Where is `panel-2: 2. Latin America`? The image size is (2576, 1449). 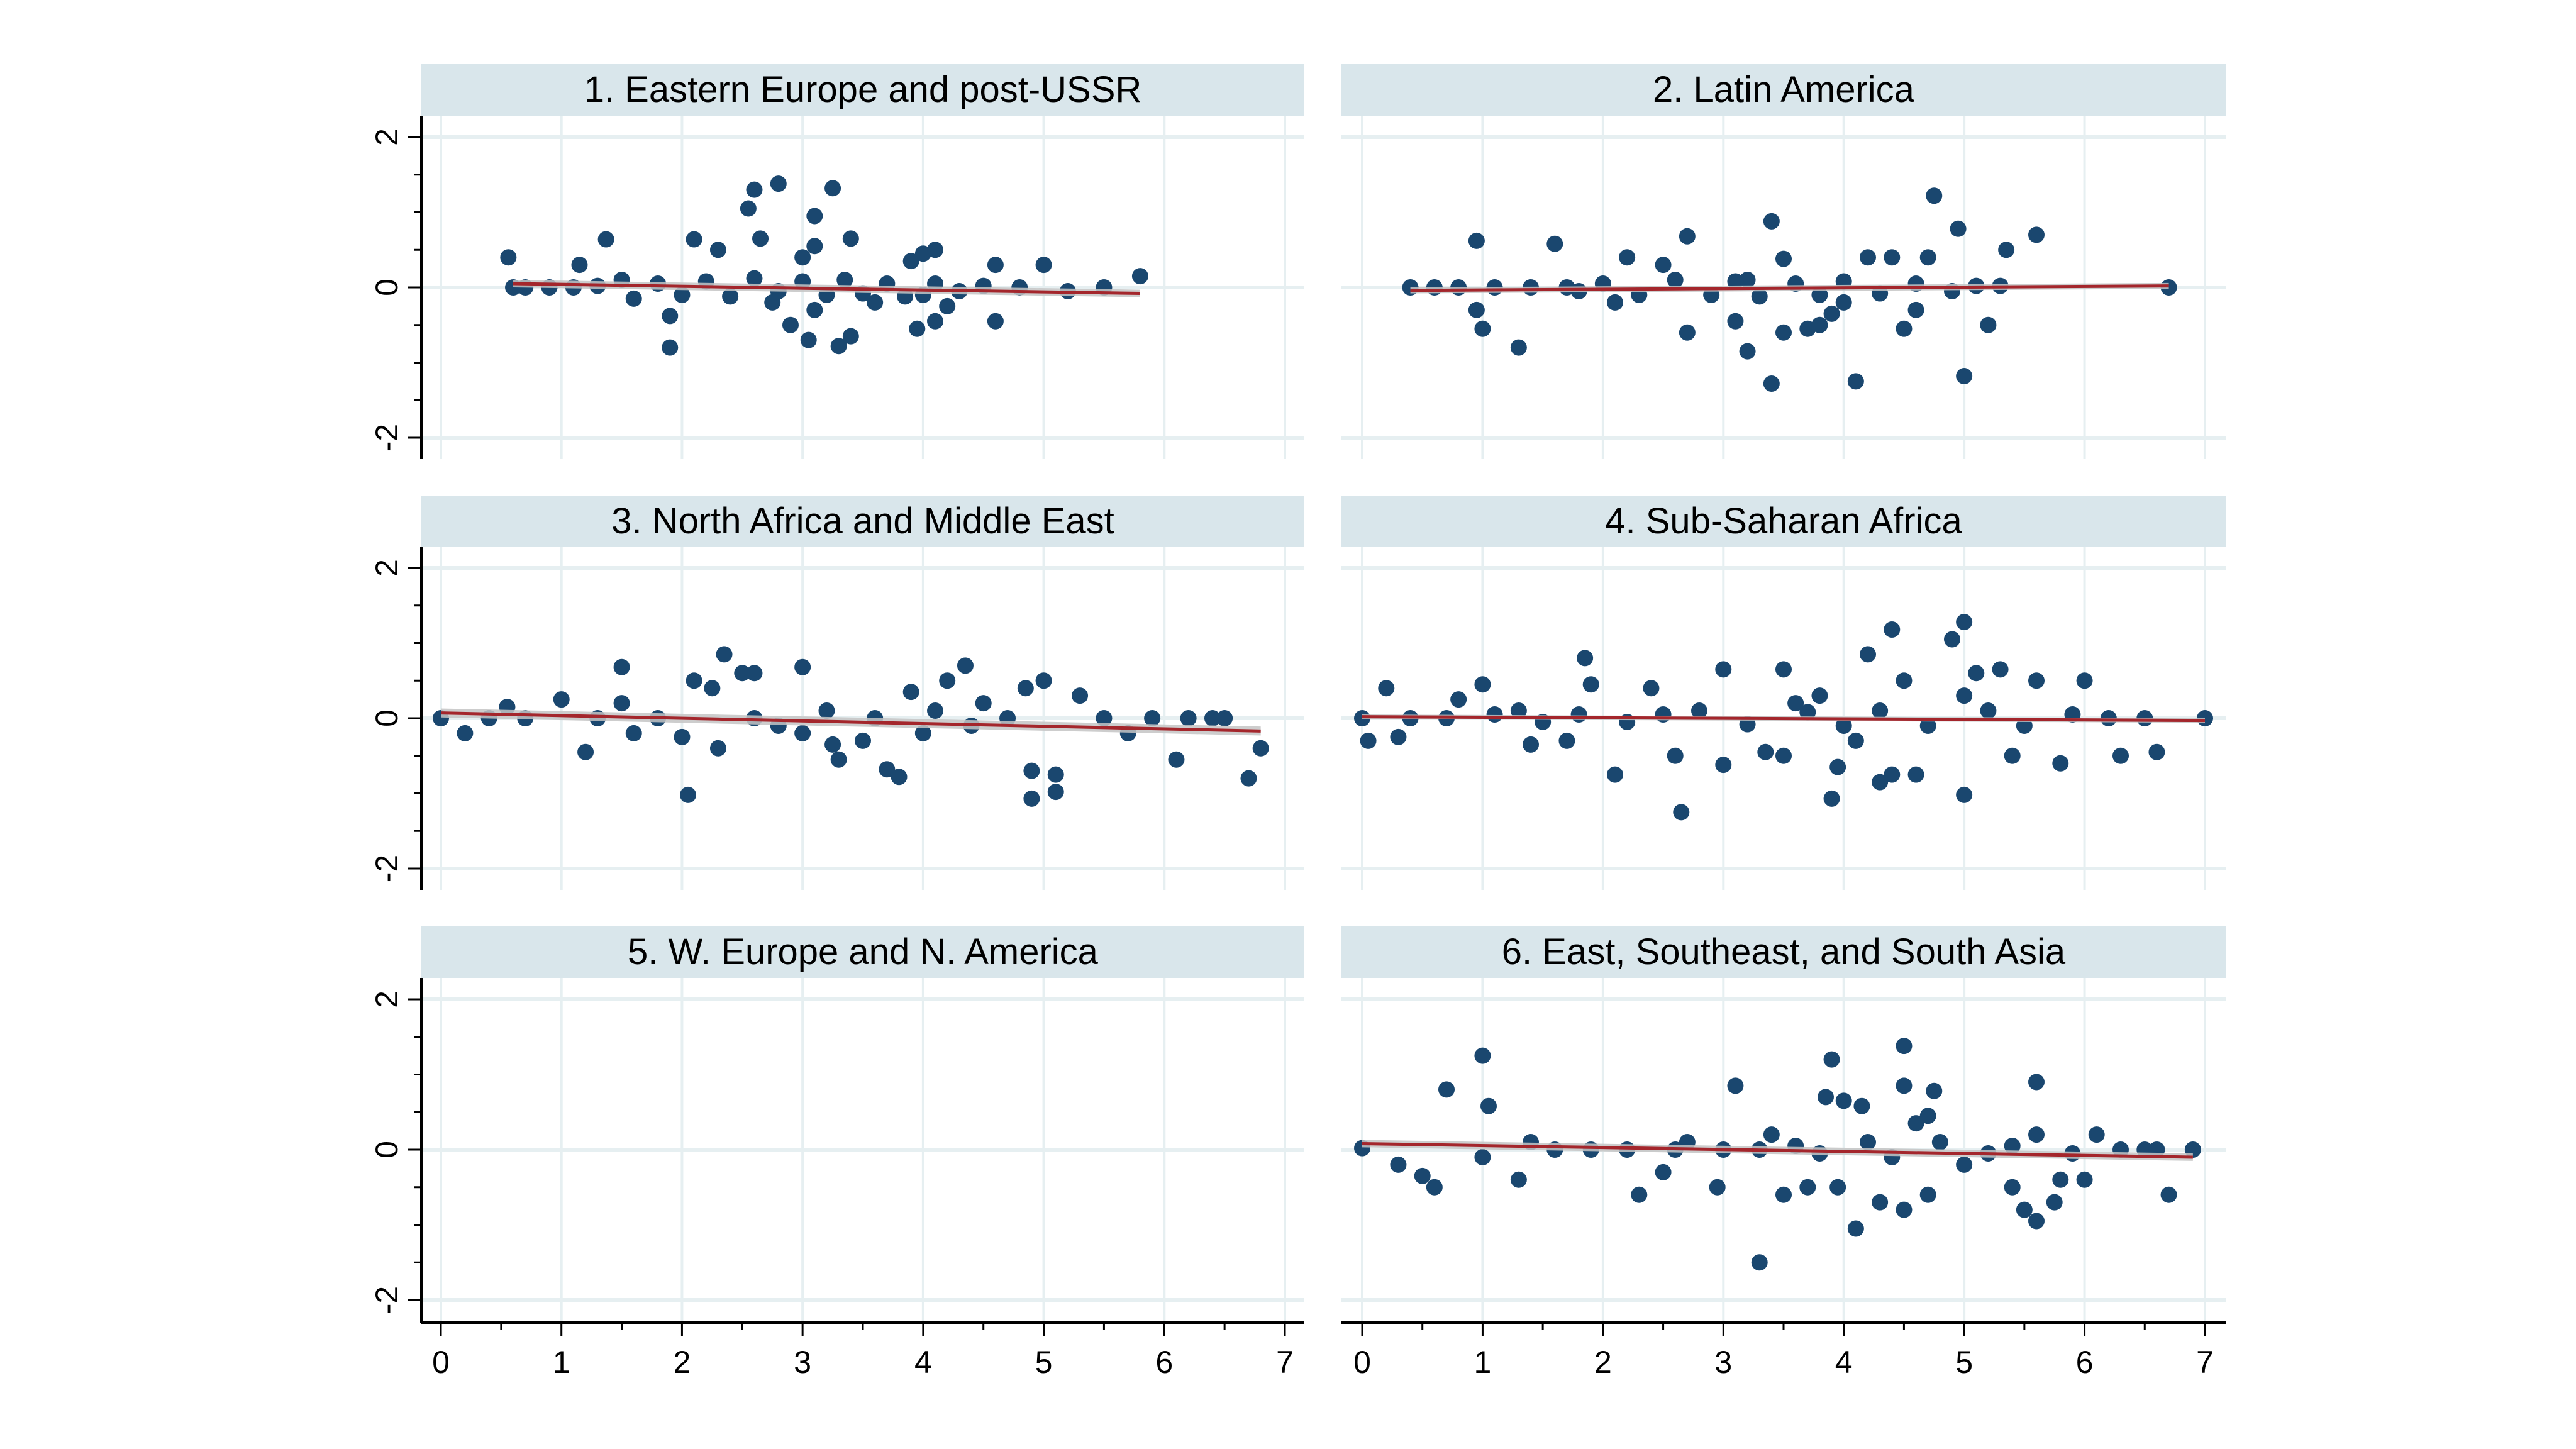
panel-2: 2. Latin America is located at coordinates (1783, 261).